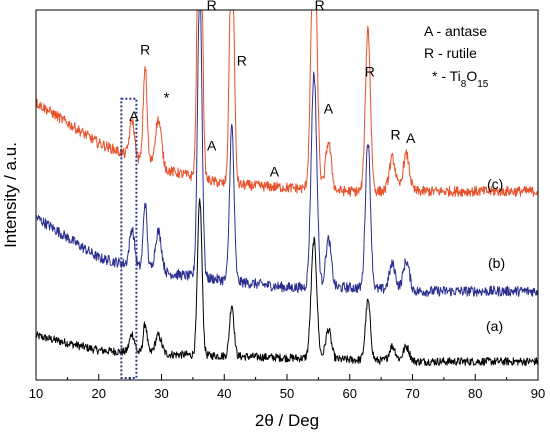 Image resolution: width=550 pixels, height=438 pixels. What do you see at coordinates (36, 393) in the screenshot?
I see `x-tick-label: 10` at bounding box center [36, 393].